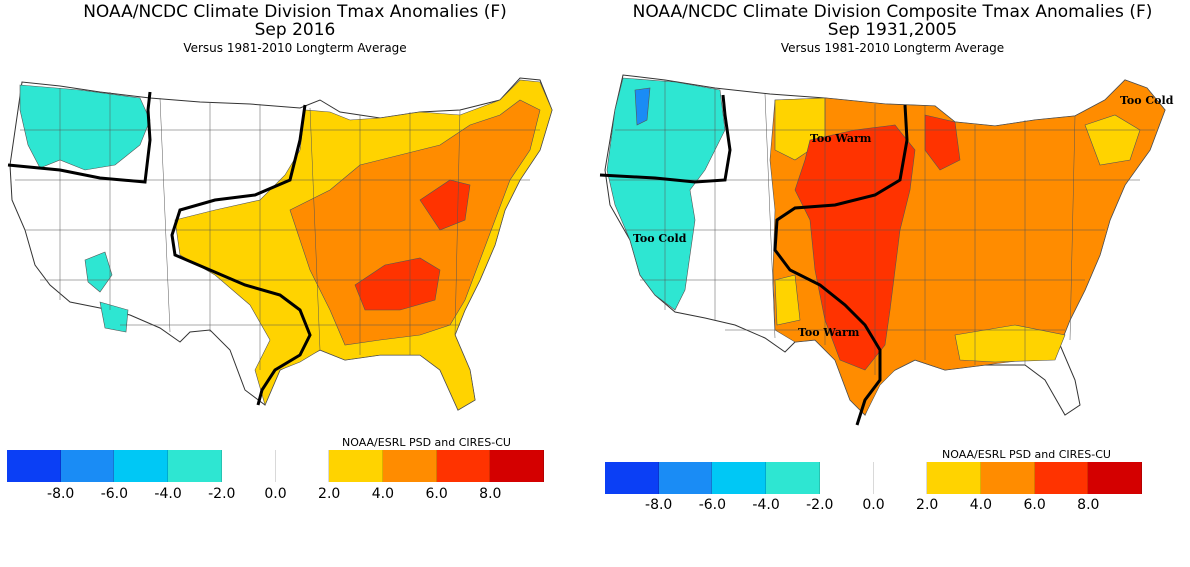 The width and height of the screenshot is (1190, 567). I want to click on right-colorbar, so click(874, 478).